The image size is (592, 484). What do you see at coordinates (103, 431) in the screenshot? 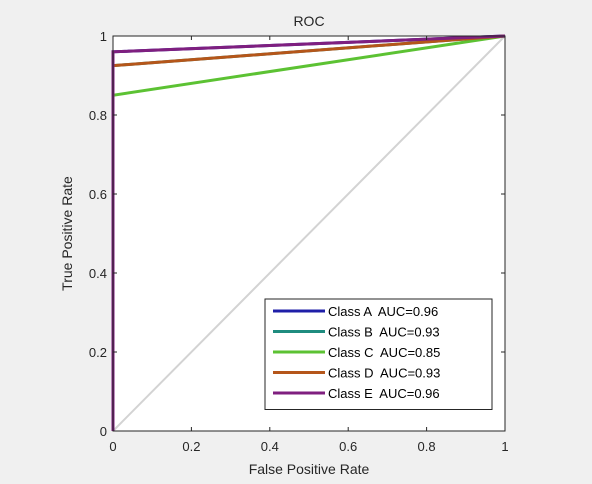
I see `y-tick-label: 0` at bounding box center [103, 431].